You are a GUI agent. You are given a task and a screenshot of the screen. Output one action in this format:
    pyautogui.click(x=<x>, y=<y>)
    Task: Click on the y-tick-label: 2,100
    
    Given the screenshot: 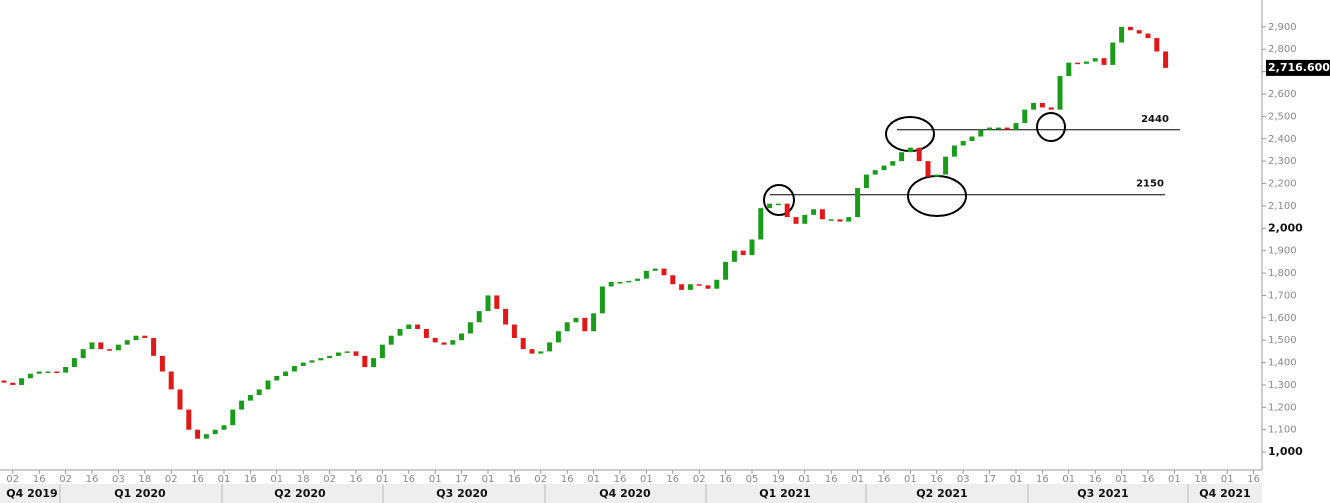 What is the action you would take?
    pyautogui.click(x=1282, y=206)
    